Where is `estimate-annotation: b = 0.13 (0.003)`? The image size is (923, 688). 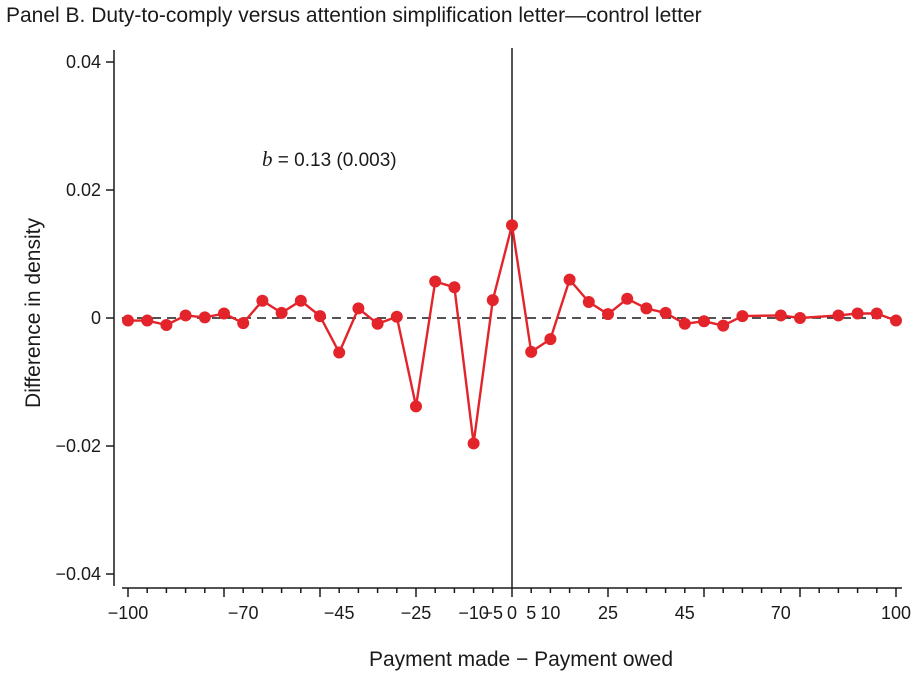
estimate-annotation: b = 0.13 (0.003) is located at coordinates (329, 159).